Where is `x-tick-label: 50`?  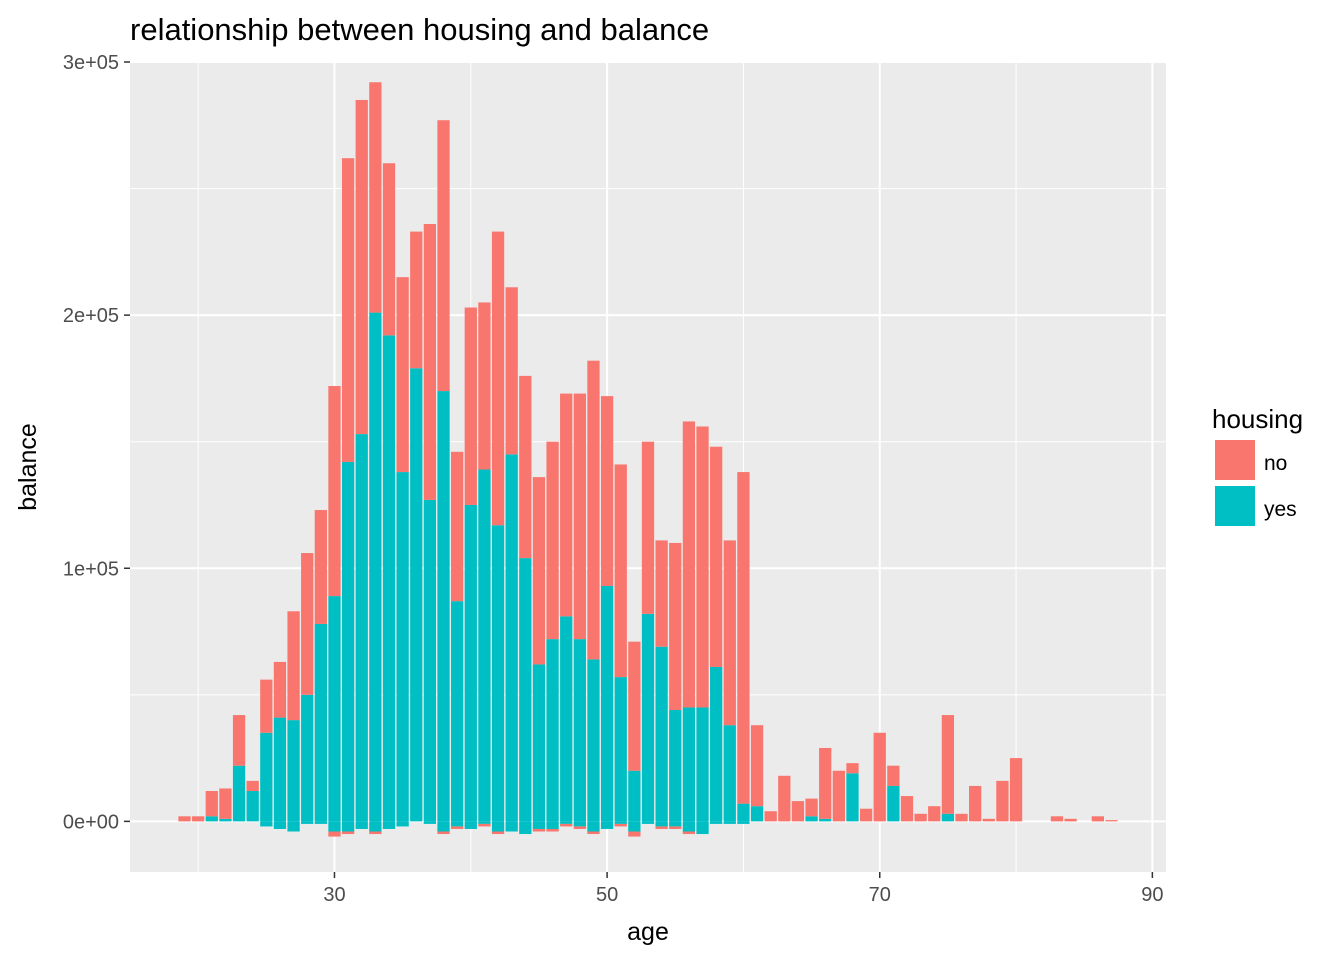 x-tick-label: 50 is located at coordinates (607, 895).